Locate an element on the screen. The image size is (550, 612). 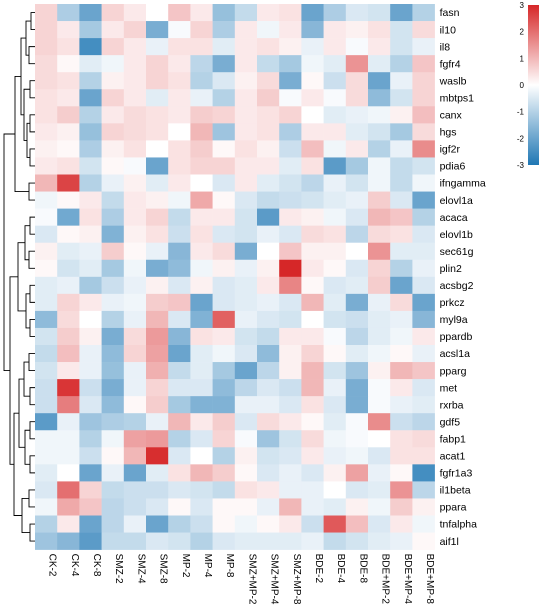
row-label: aif1l is located at coordinates (449, 542).